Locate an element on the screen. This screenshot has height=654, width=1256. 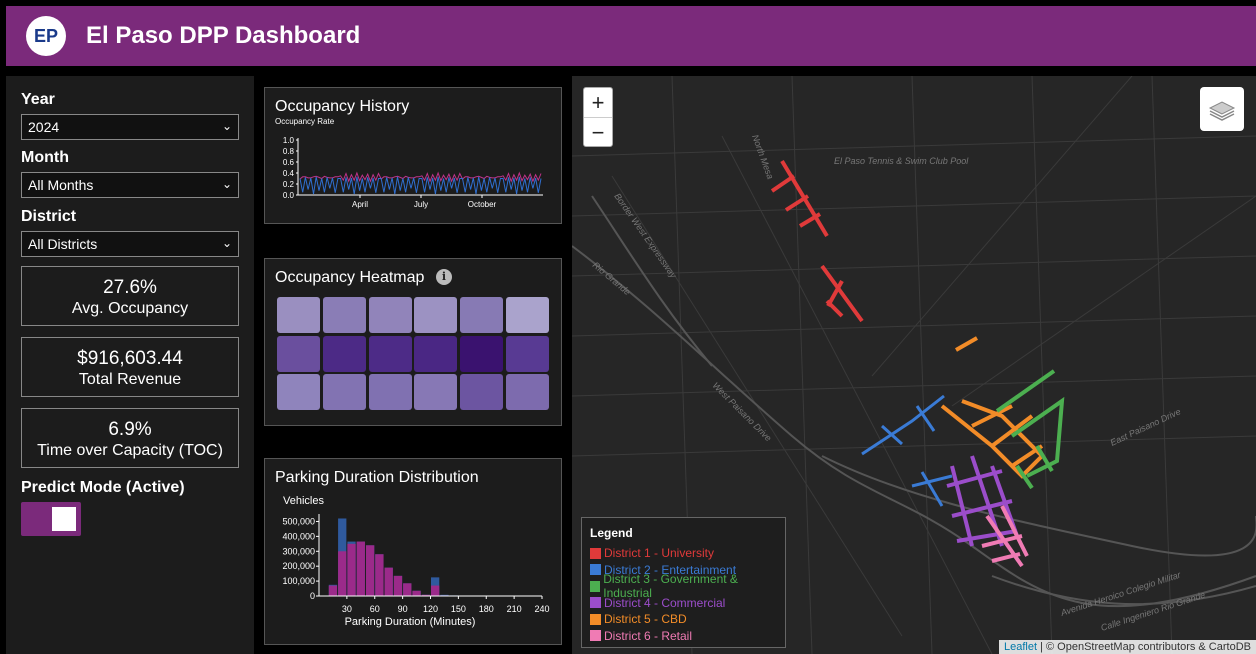
heatmap-grid is located at coordinates (413, 354).